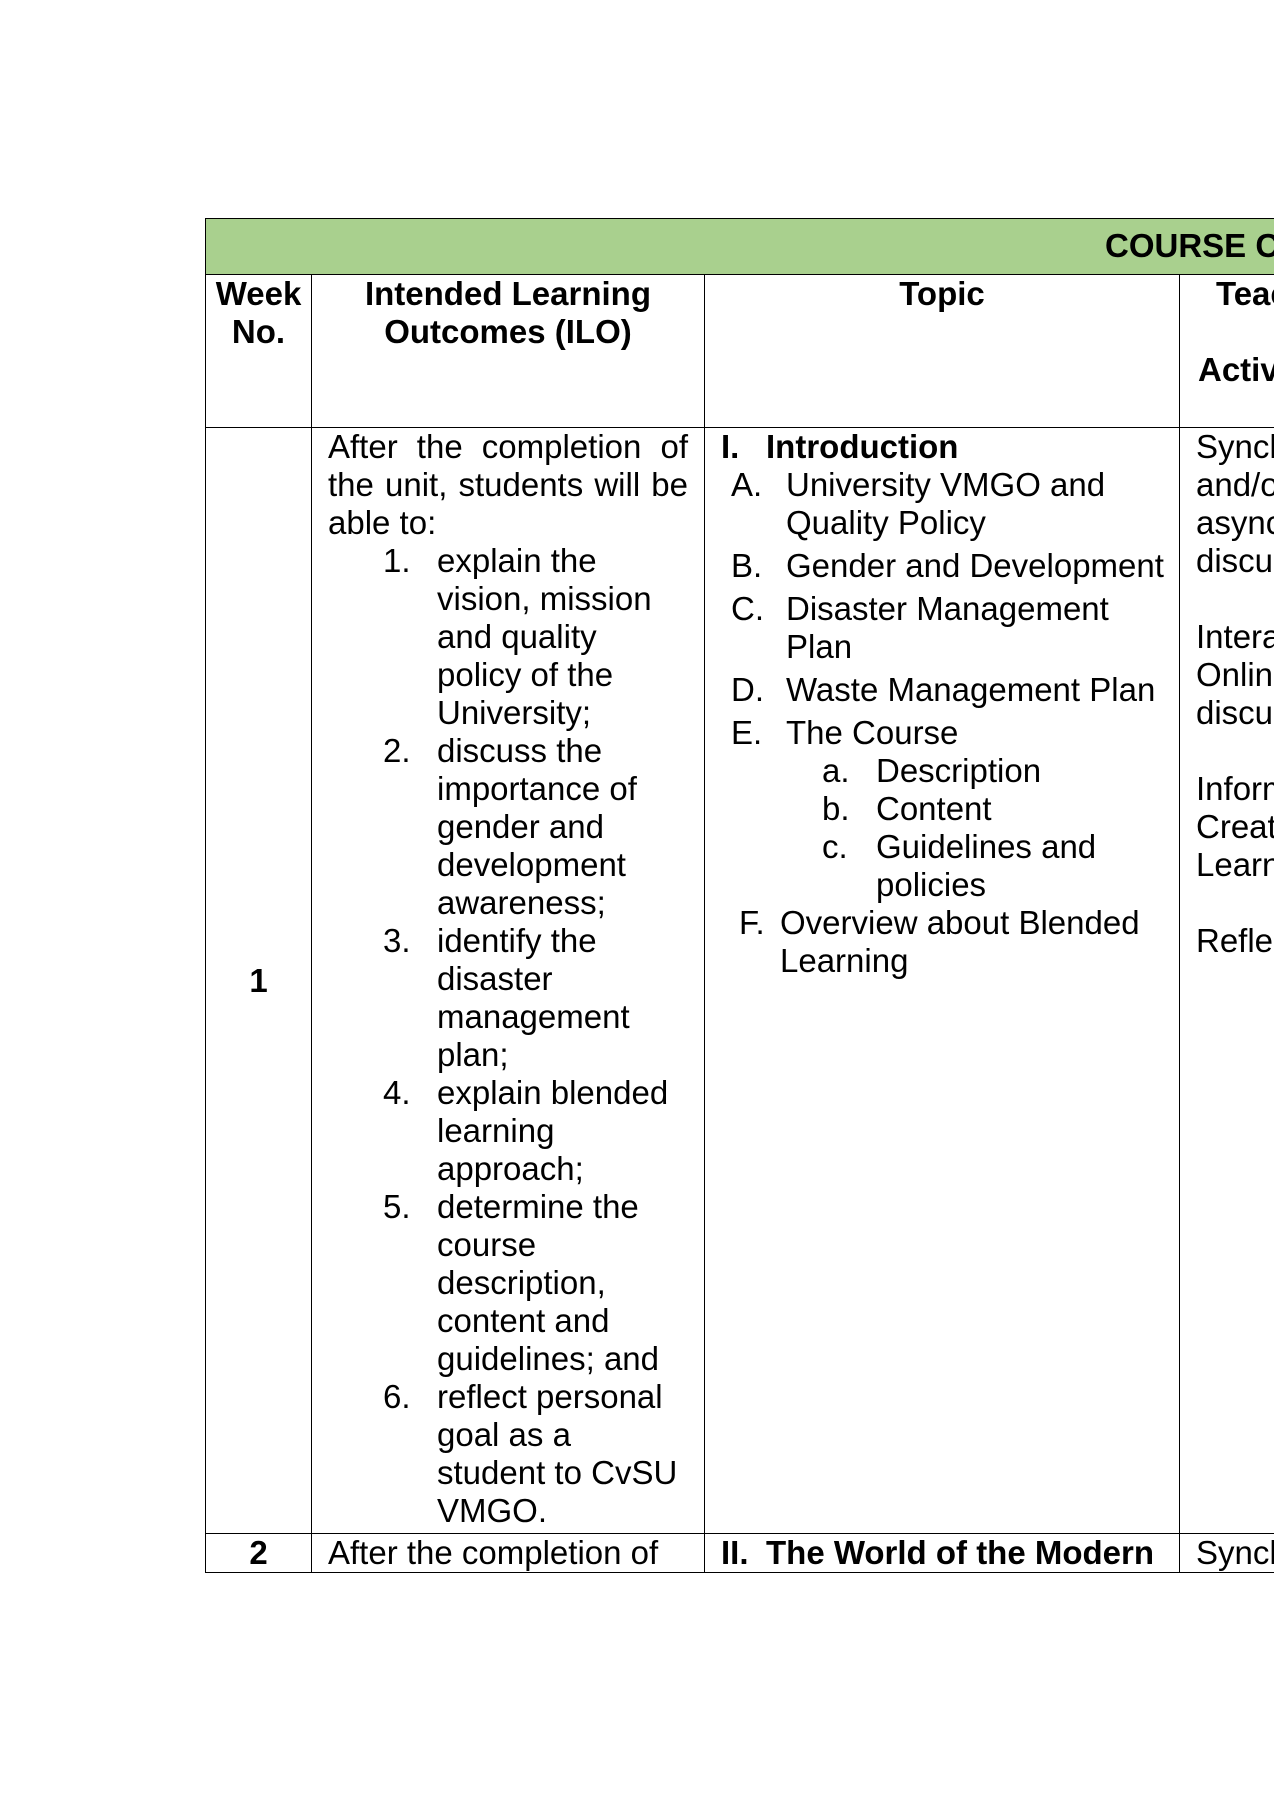  What do you see at coordinates (526, 1130) in the screenshot?
I see `list-item: 4. explain blended learning approach;` at bounding box center [526, 1130].